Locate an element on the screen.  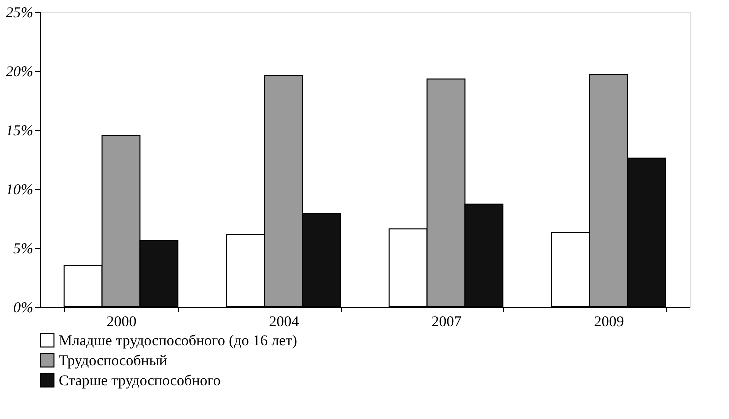
y-tick-label: 5% is located at coordinates (24, 250).